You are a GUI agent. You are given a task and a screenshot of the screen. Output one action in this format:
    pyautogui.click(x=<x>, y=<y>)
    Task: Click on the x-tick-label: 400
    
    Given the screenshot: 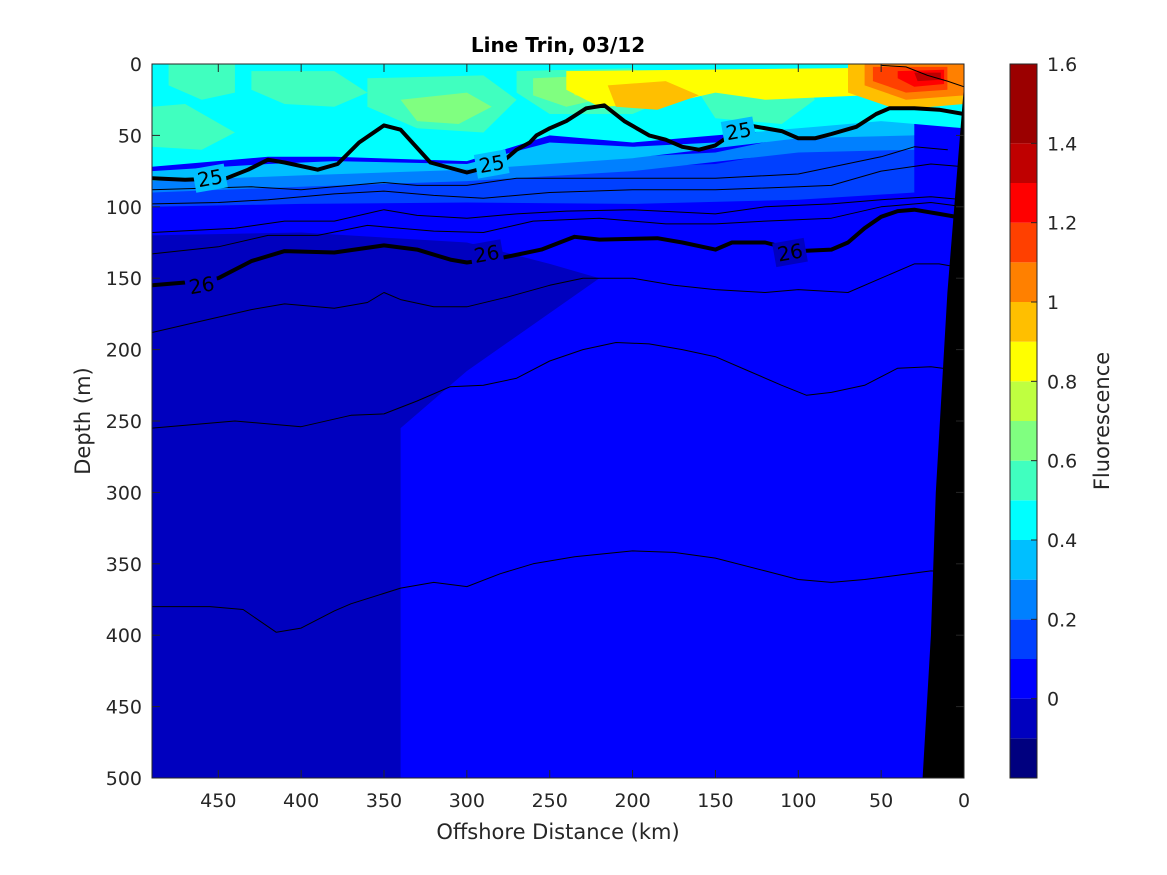 What is the action you would take?
    pyautogui.click(x=301, y=801)
    